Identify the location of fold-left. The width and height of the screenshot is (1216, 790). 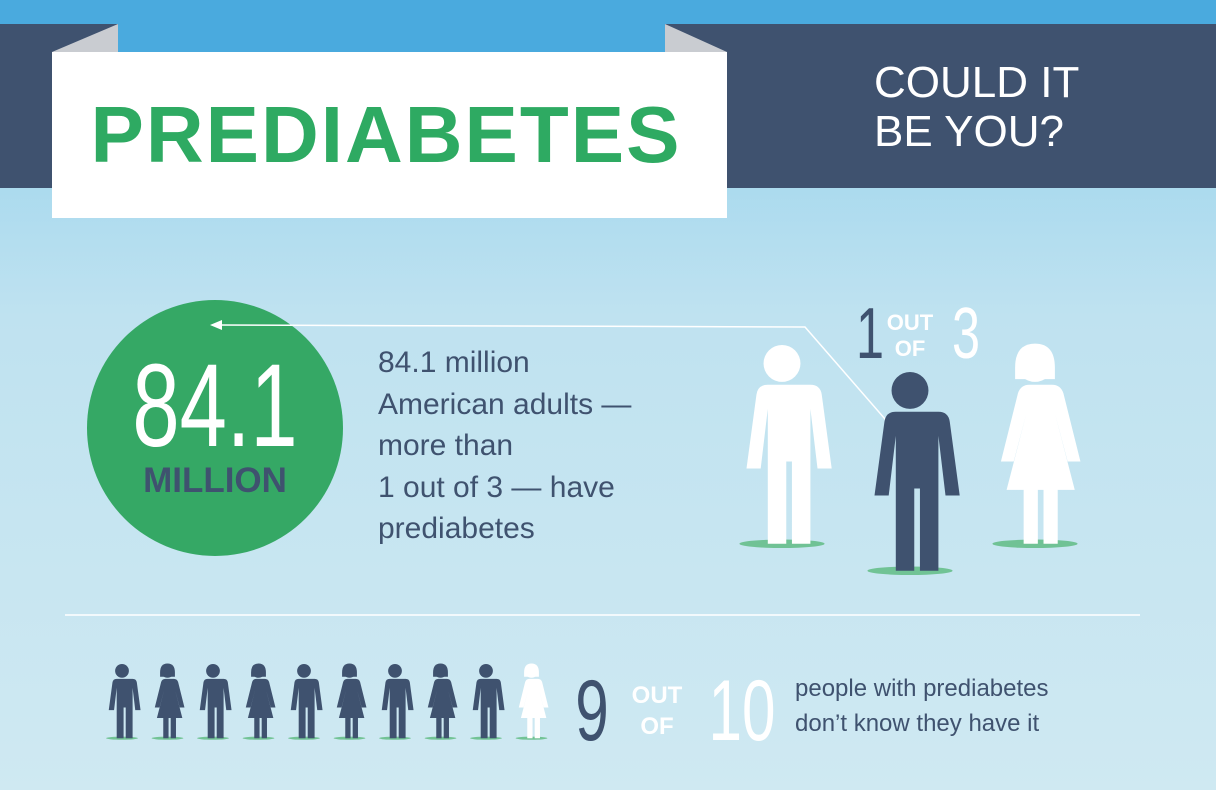
(85, 38).